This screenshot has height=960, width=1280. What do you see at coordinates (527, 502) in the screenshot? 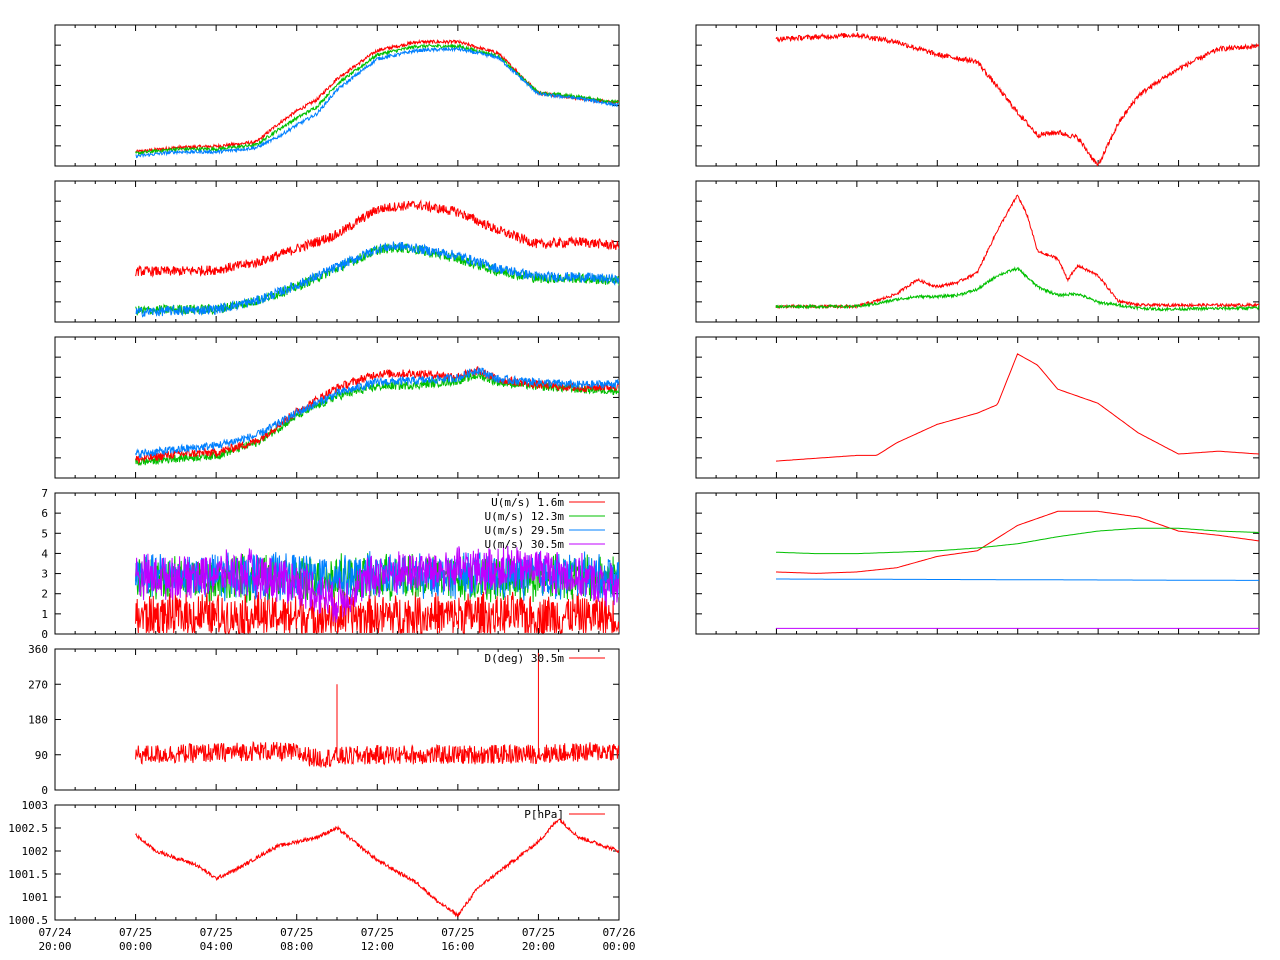
I see `legend-label: U(m/s) 1.6m` at bounding box center [527, 502].